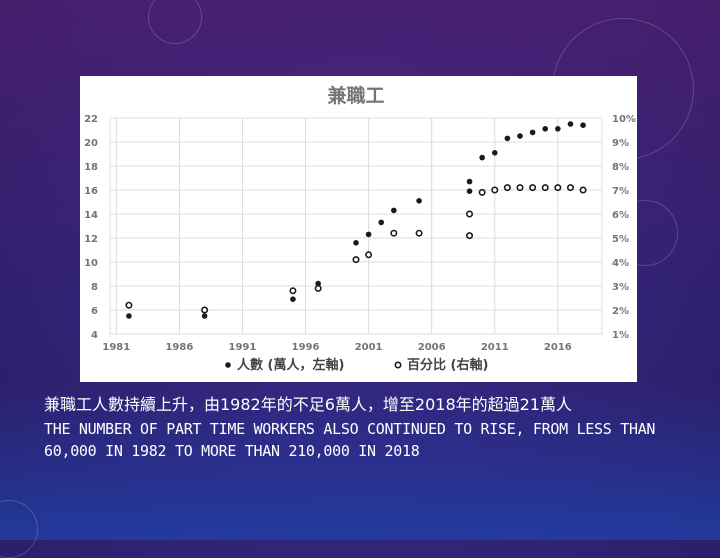 The height and width of the screenshot is (558, 720). Describe the element at coordinates (558, 347) in the screenshot. I see `x-tick-label: 2016` at that location.